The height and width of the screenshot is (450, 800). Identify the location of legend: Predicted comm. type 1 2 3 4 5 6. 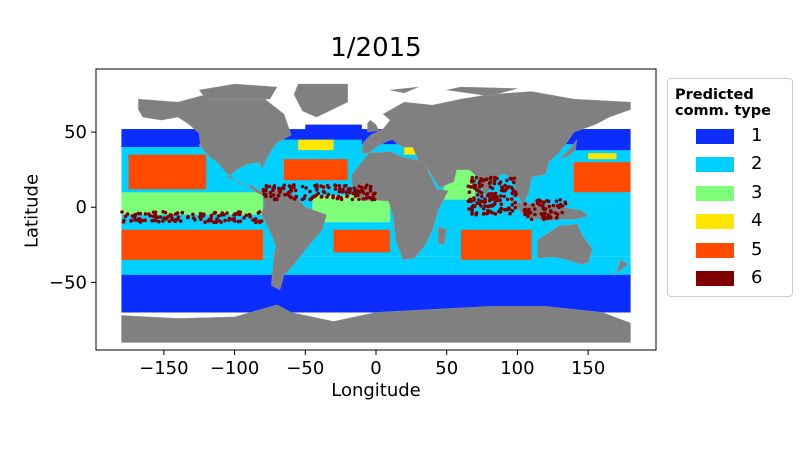
(730, 187).